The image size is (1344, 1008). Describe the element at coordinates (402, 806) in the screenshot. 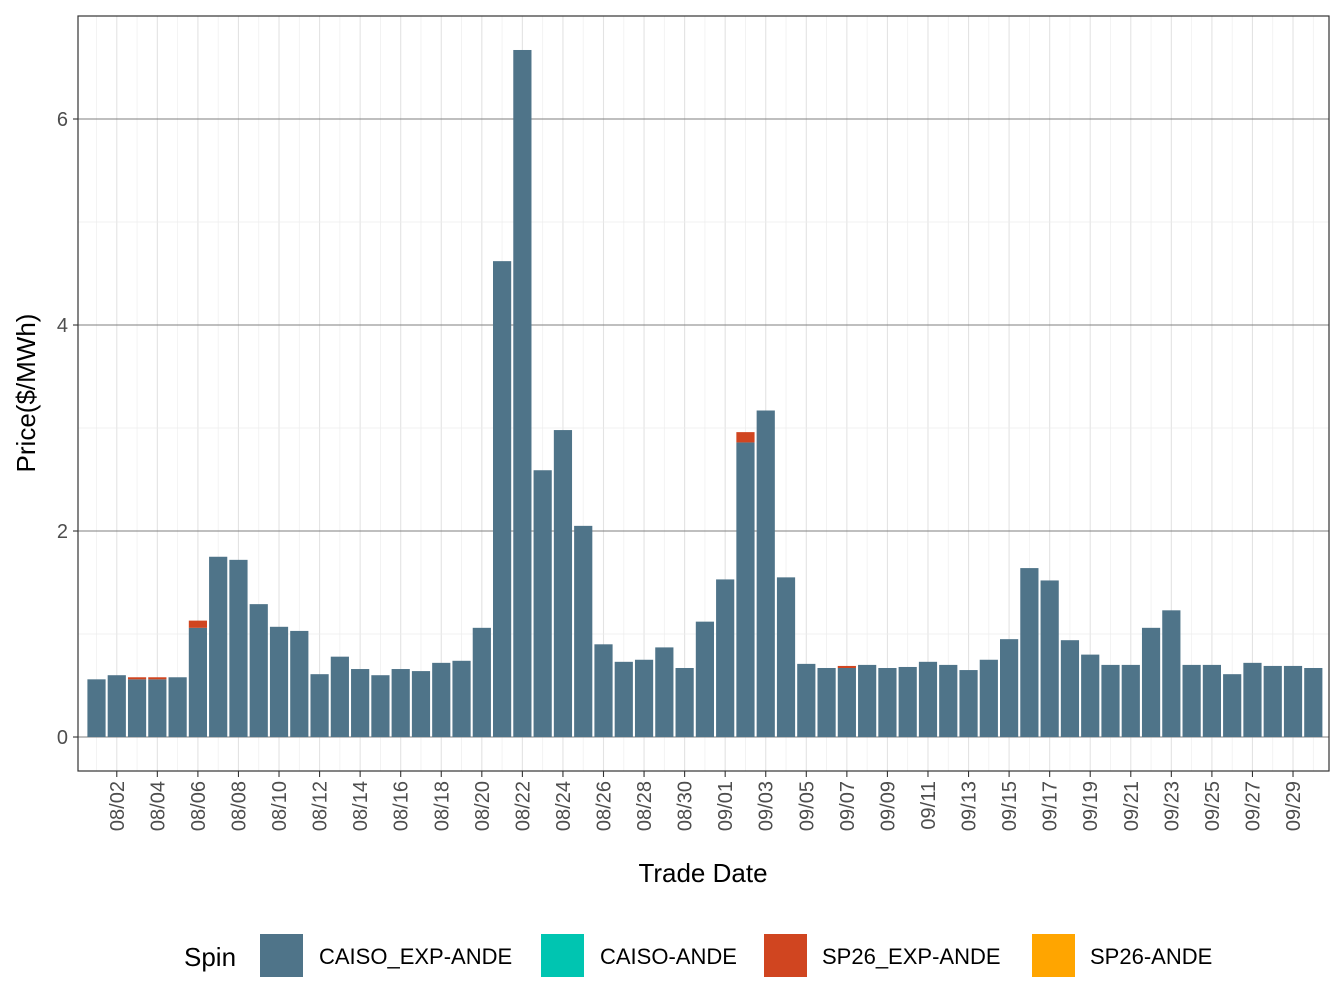

I see `x-tick-label: 08/16` at that location.